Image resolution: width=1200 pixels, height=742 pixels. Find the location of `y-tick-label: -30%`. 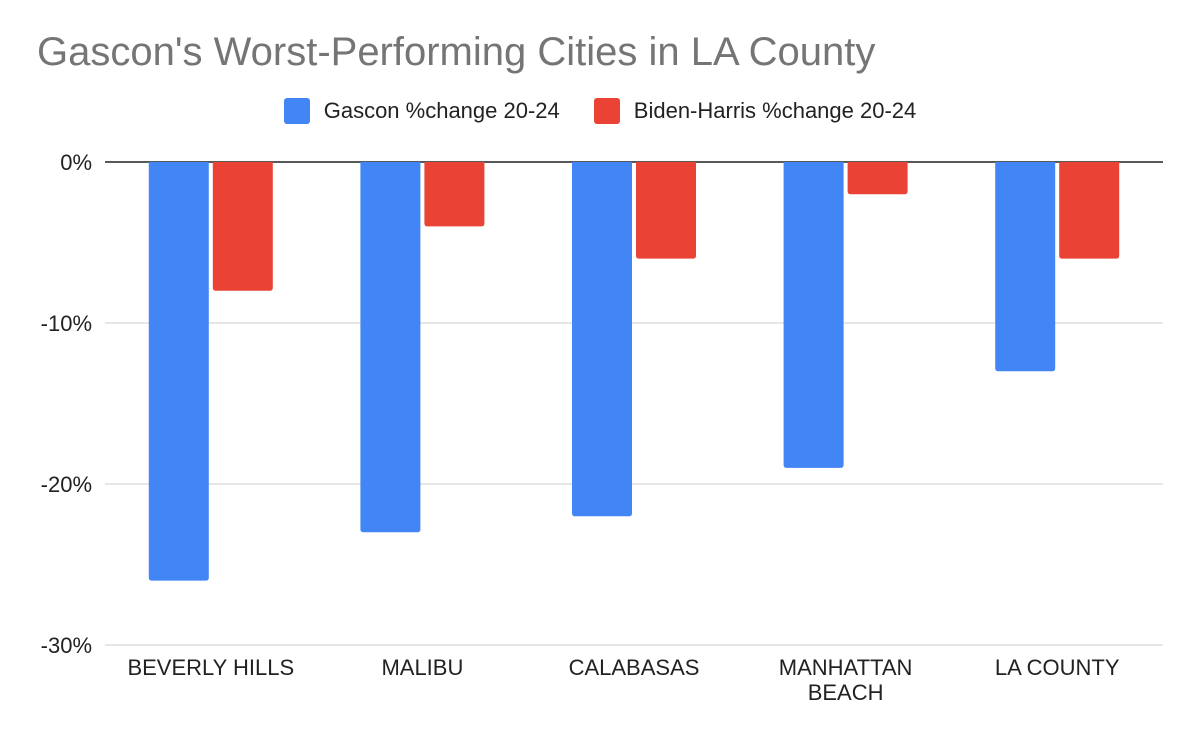

y-tick-label: -30% is located at coordinates (66, 645).